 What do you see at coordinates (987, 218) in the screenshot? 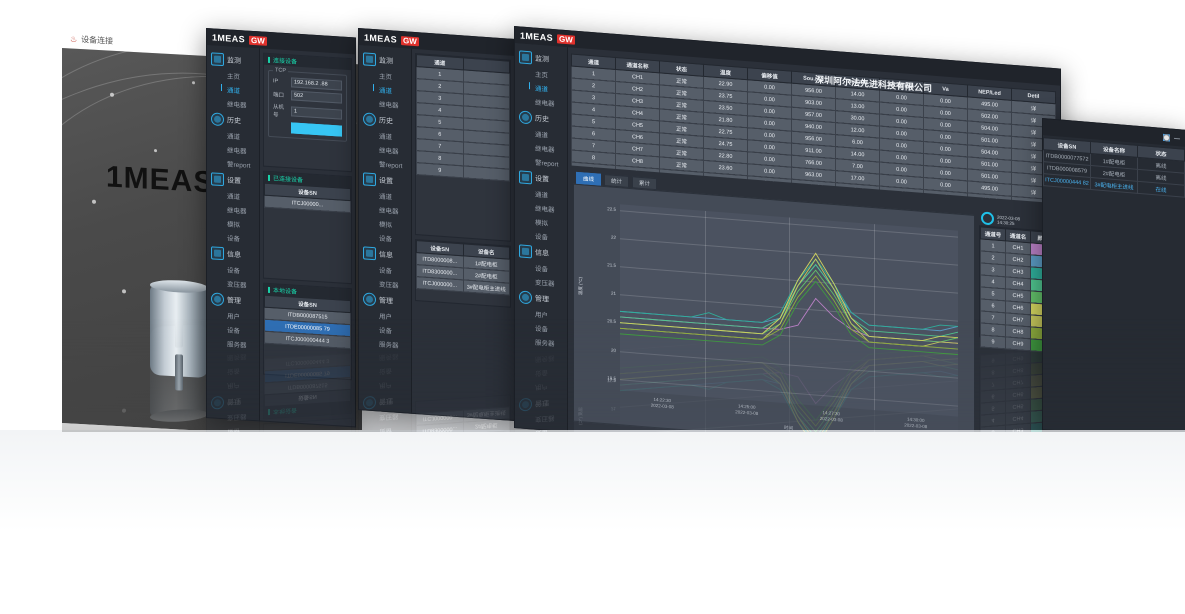
I see `gear-icon` at bounding box center [987, 218].